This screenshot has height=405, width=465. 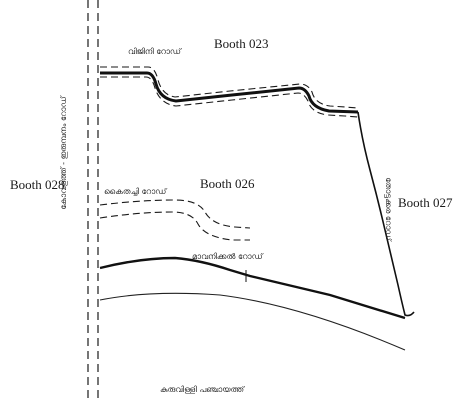 What do you see at coordinates (154, 51) in the screenshot?
I see `top-road-label: വിജിനി റോഡ്` at bounding box center [154, 51].